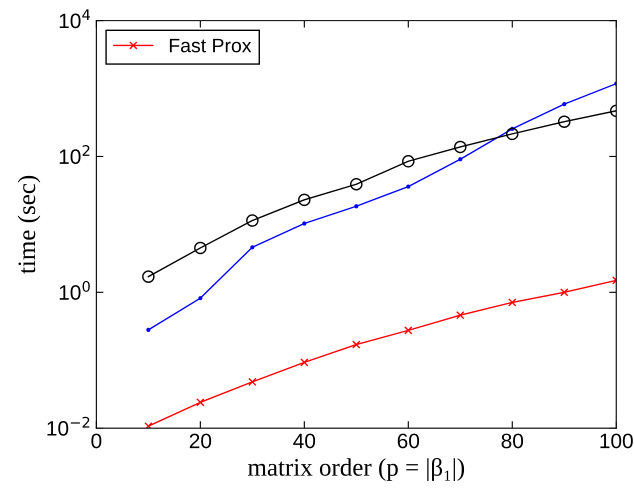 This screenshot has height=491, width=634. Describe the element at coordinates (211, 45) in the screenshot. I see `legend-label: Fast Prox` at that location.